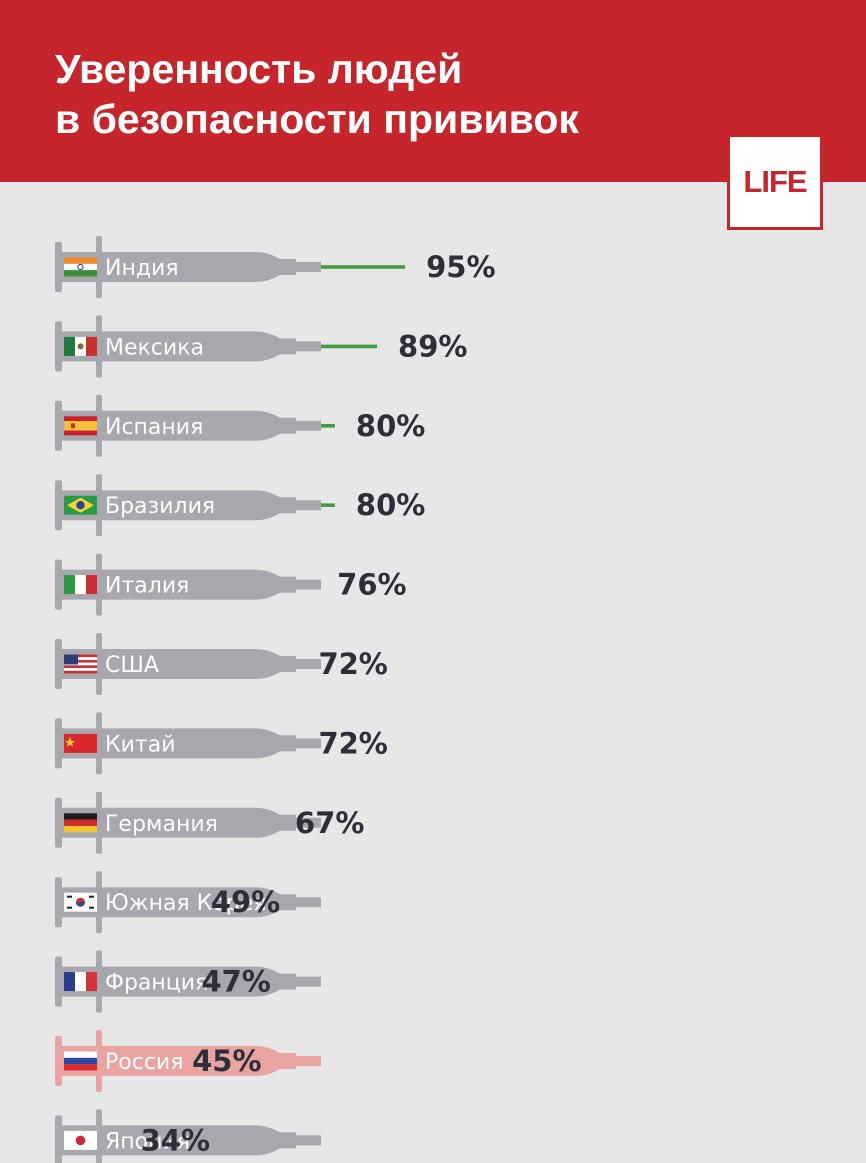  Describe the element at coordinates (185, 903) in the screenshot. I see `category-label: Южная Корея` at that location.